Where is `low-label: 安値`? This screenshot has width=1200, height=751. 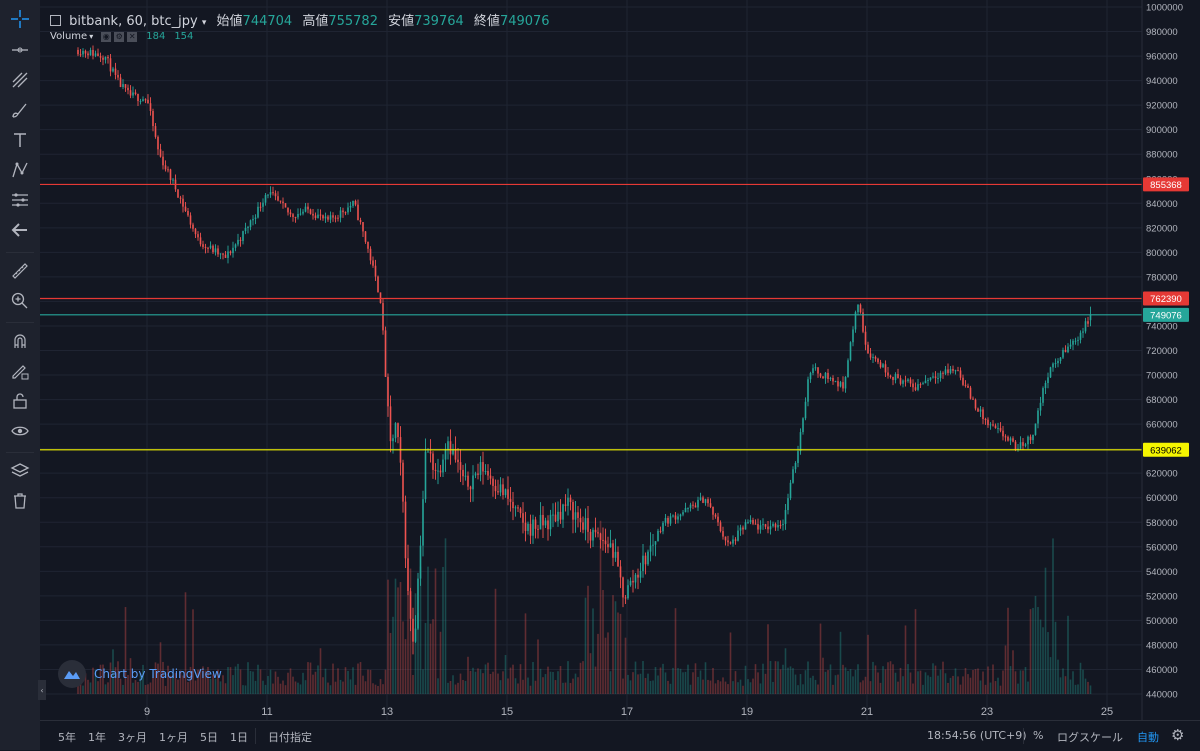 low-label: 安値 is located at coordinates (401, 21).